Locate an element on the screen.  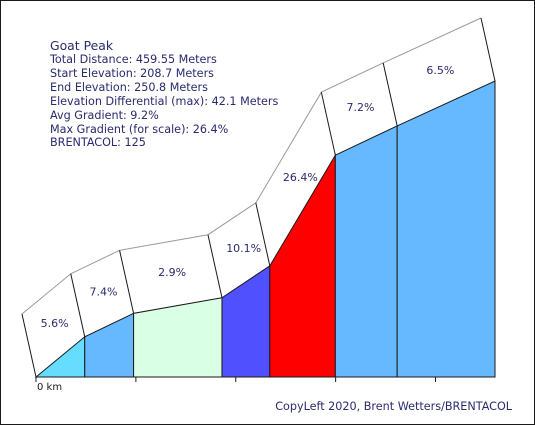
max-gradient: Max Gradient (for scale): 26.4% is located at coordinates (139, 129).